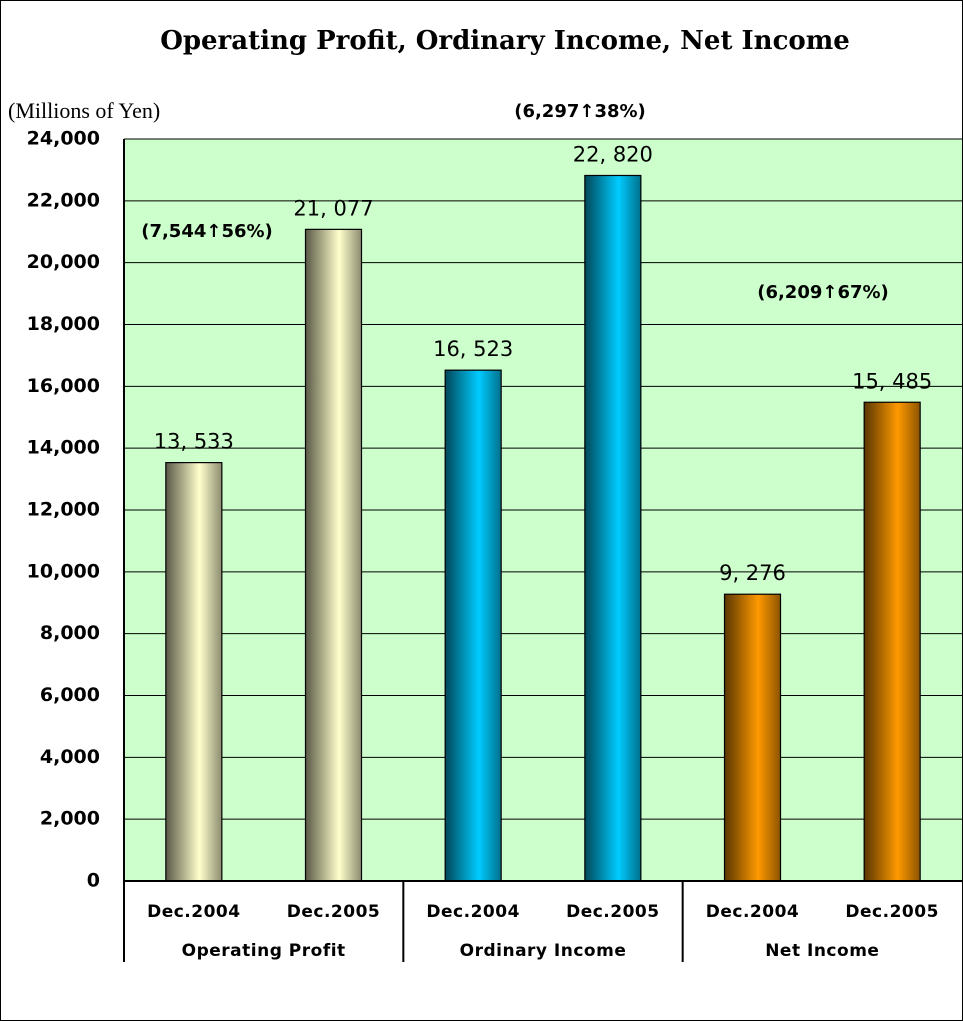  Describe the element at coordinates (613, 154) in the screenshot. I see `value-label: 22, 820` at that location.